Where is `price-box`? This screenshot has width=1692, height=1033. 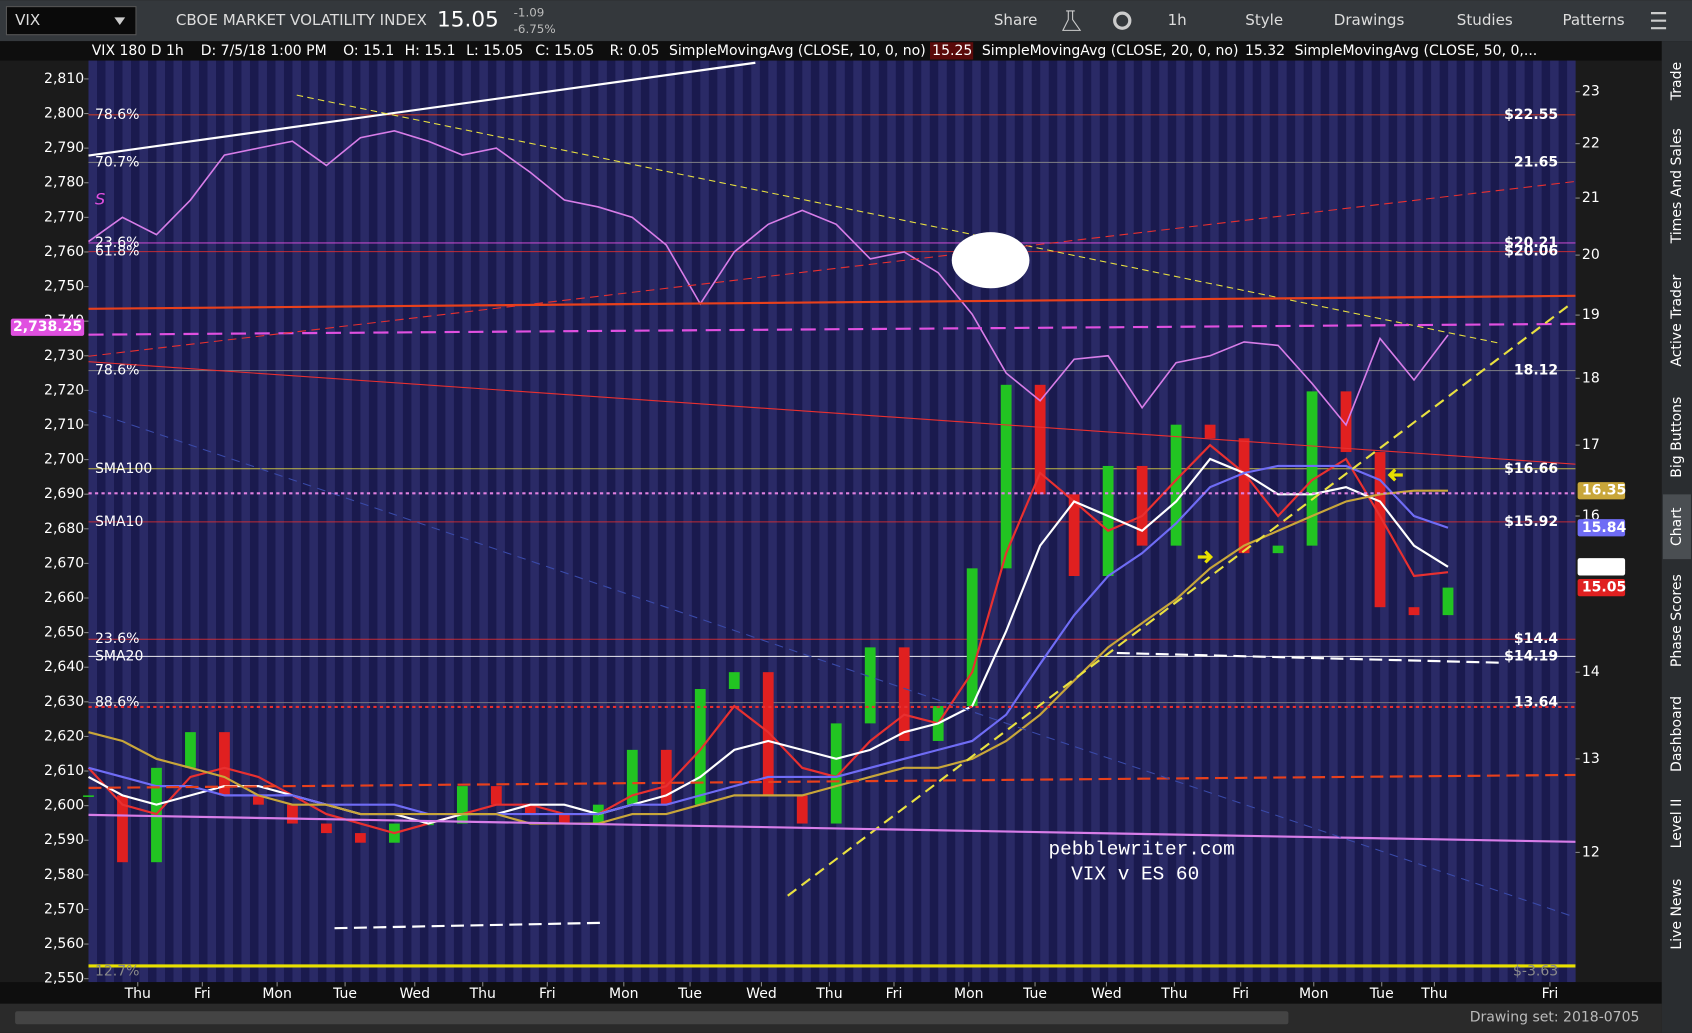
price-box is located at coordinates (47, 327).